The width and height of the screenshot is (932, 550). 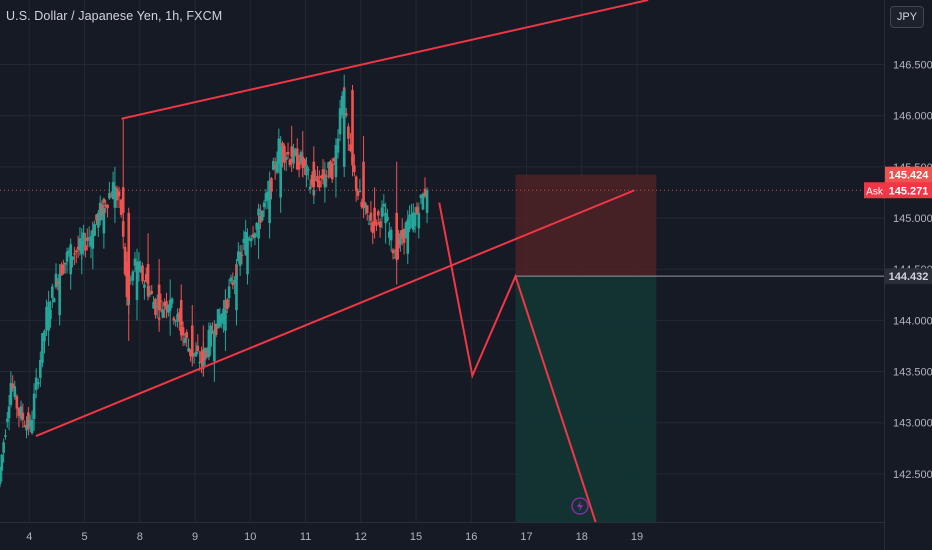 I want to click on entry-price-tag, so click(x=908, y=276).